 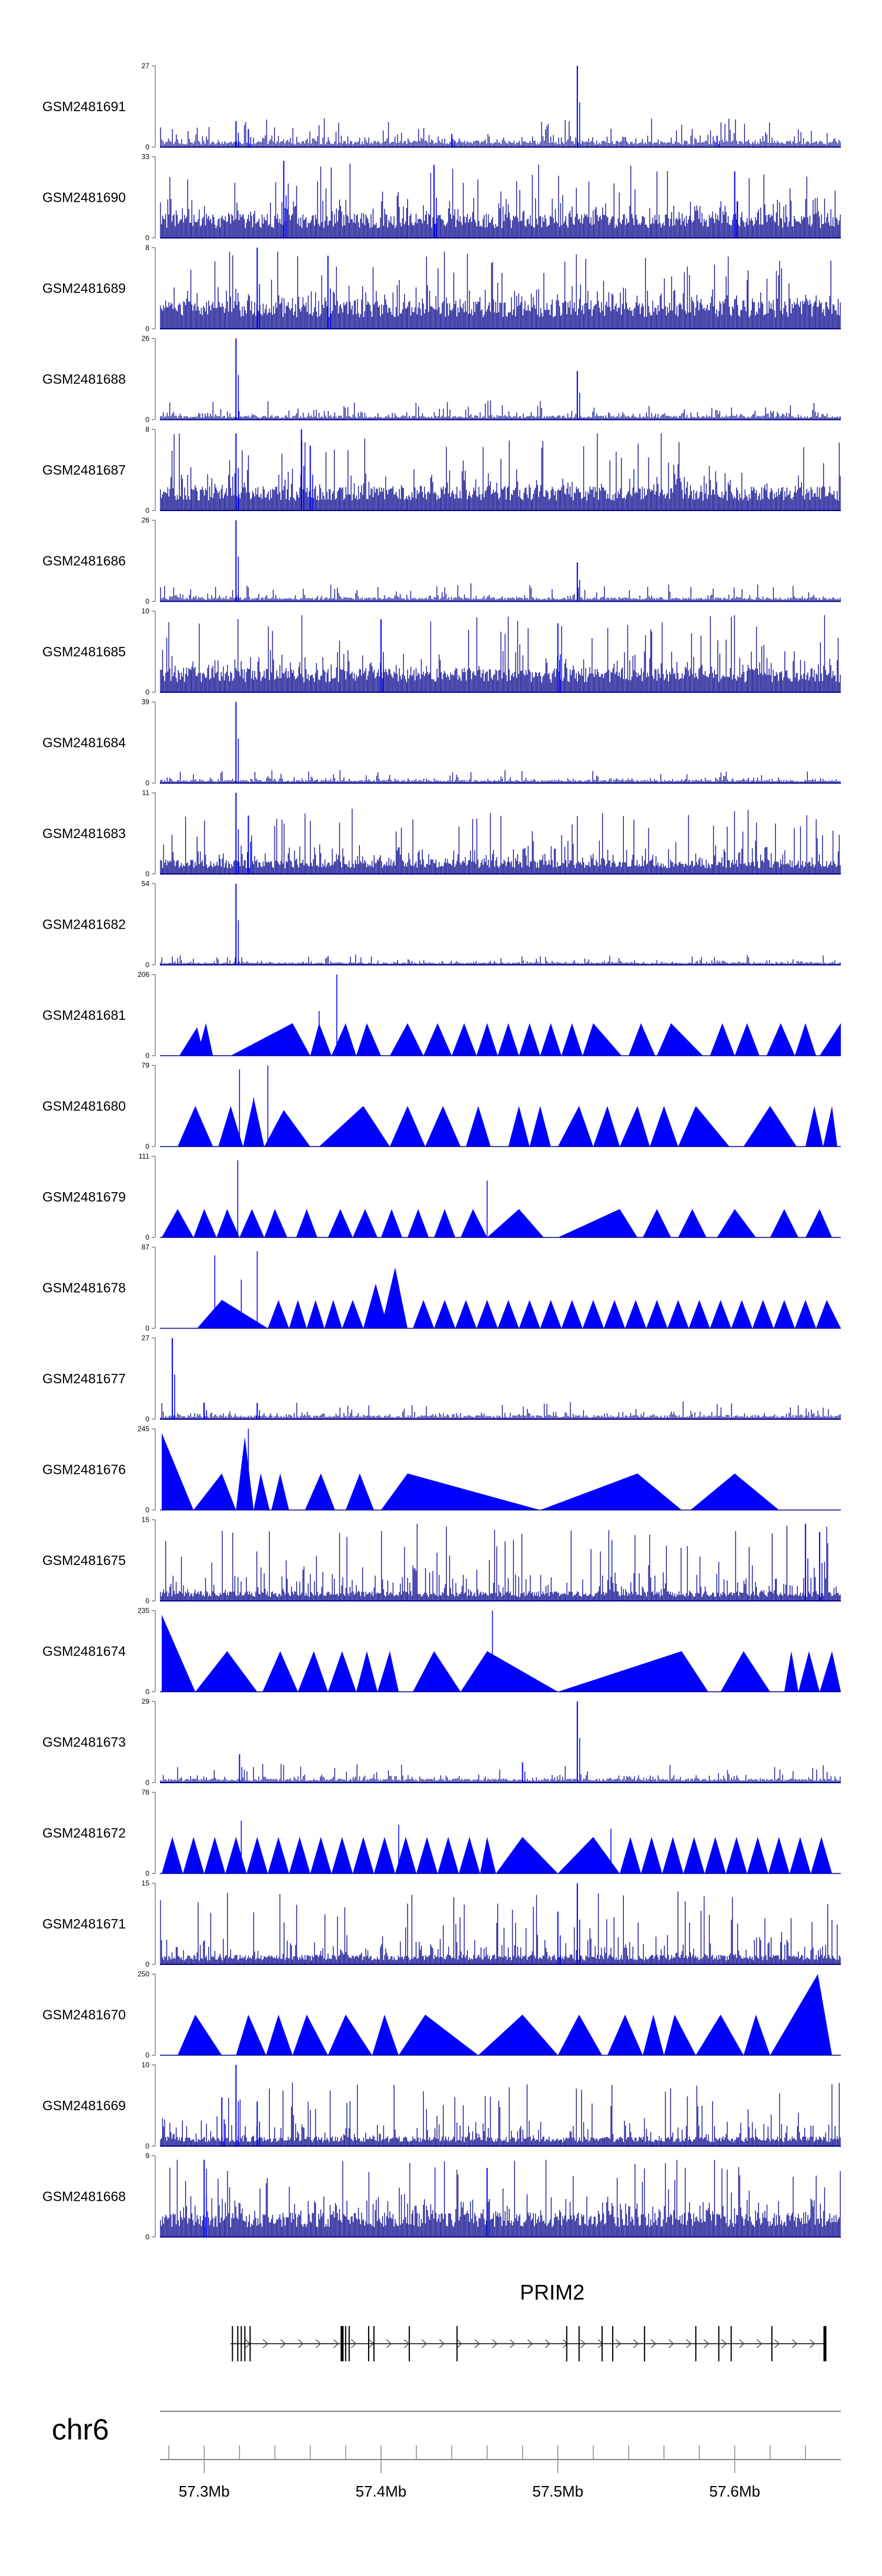 What do you see at coordinates (441, 743) in the screenshot?
I see `track-GSM2481684: GSM2481684 39 0` at bounding box center [441, 743].